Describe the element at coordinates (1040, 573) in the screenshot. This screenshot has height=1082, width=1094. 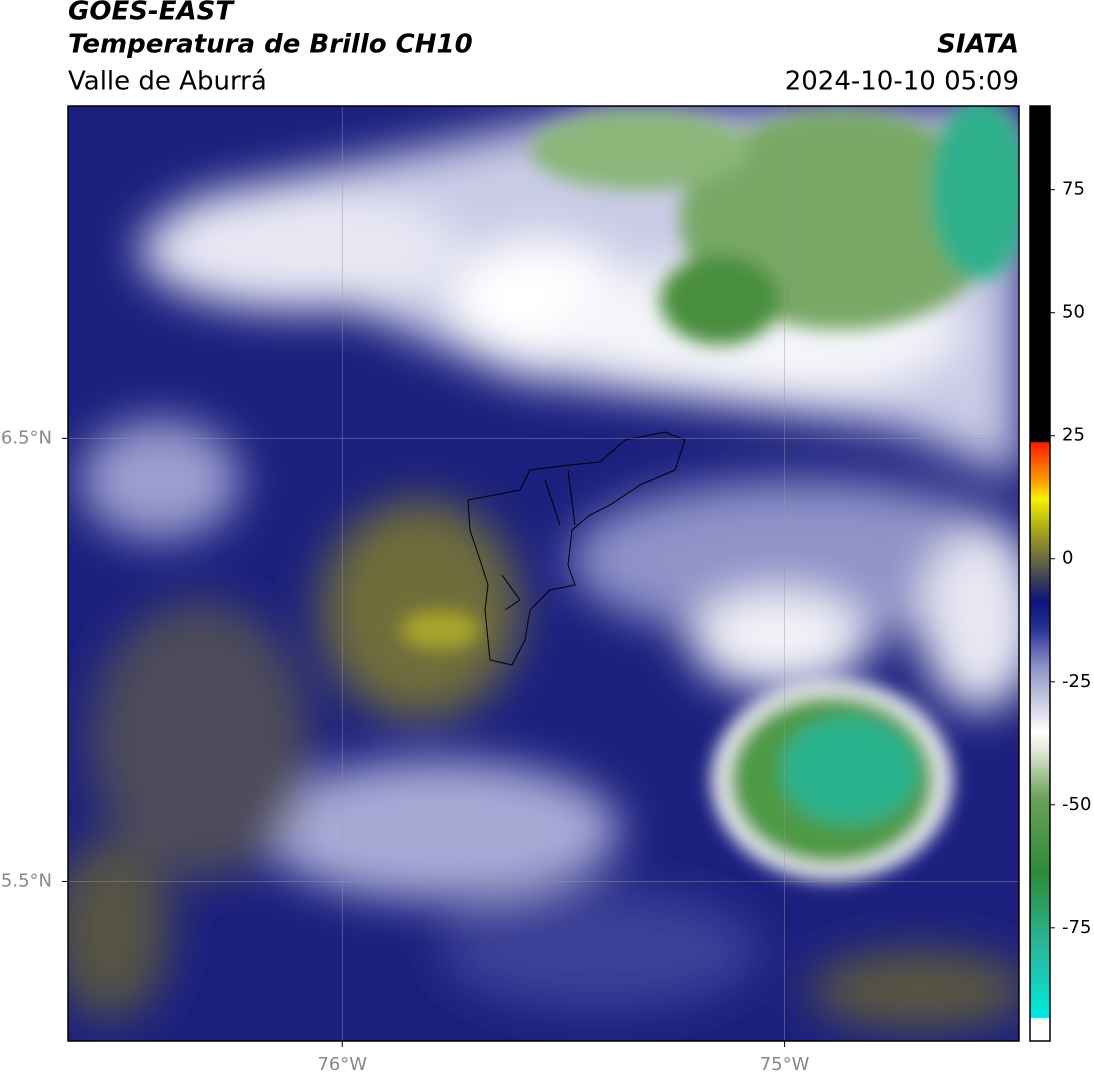
I see `colorbar` at that location.